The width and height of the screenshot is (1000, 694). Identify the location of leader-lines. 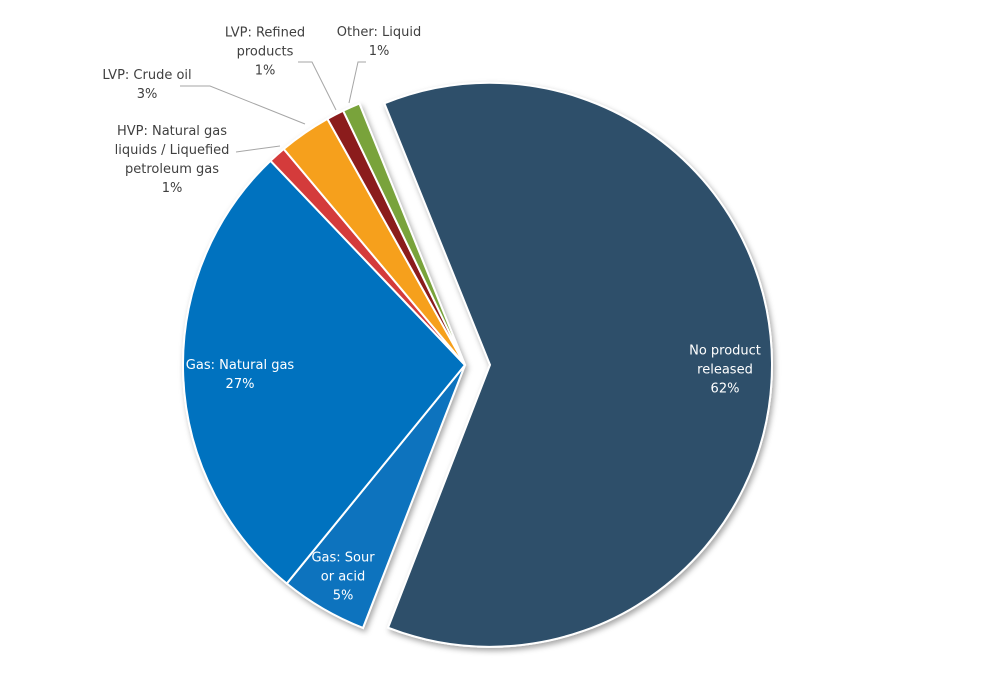
(273, 107).